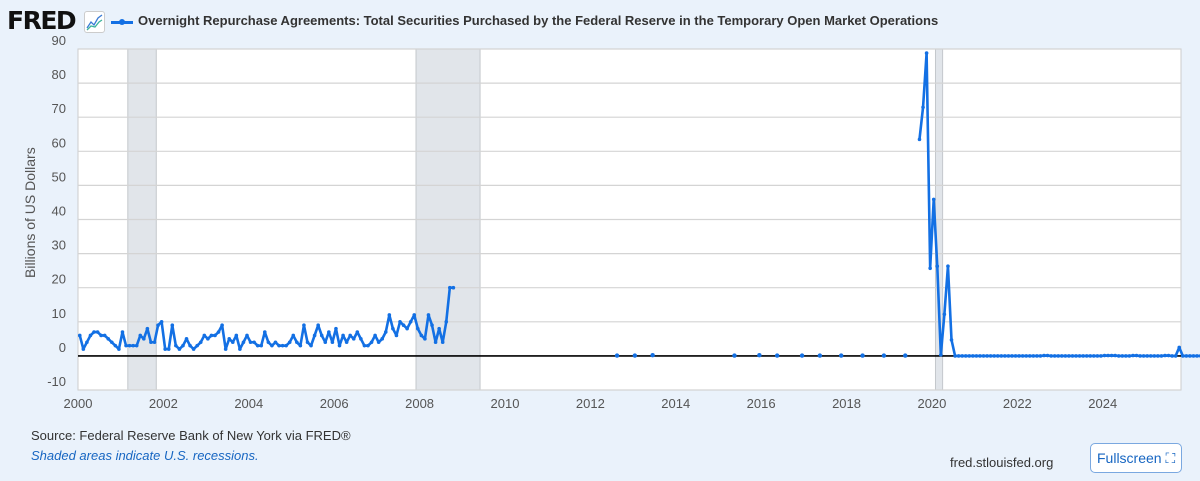  Describe the element at coordinates (94, 22) in the screenshot. I see `graph-icon` at that location.